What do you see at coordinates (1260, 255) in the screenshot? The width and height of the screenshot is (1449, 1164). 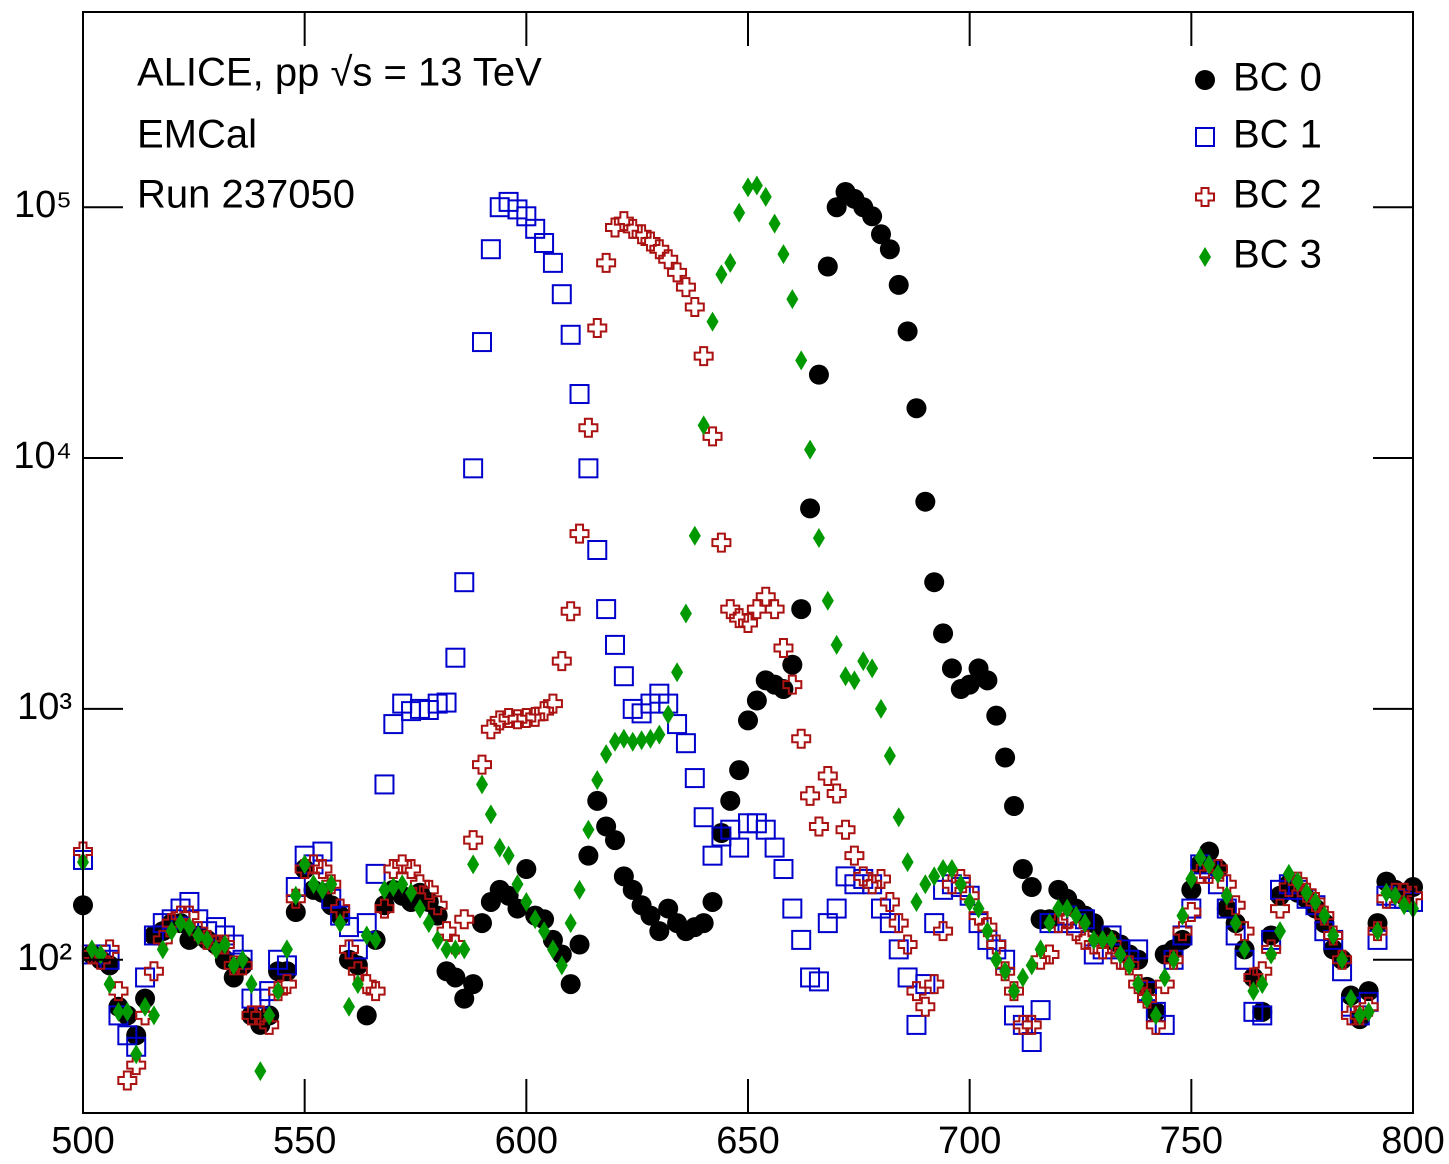 I see `legend-entry: BC 3` at bounding box center [1260, 255].